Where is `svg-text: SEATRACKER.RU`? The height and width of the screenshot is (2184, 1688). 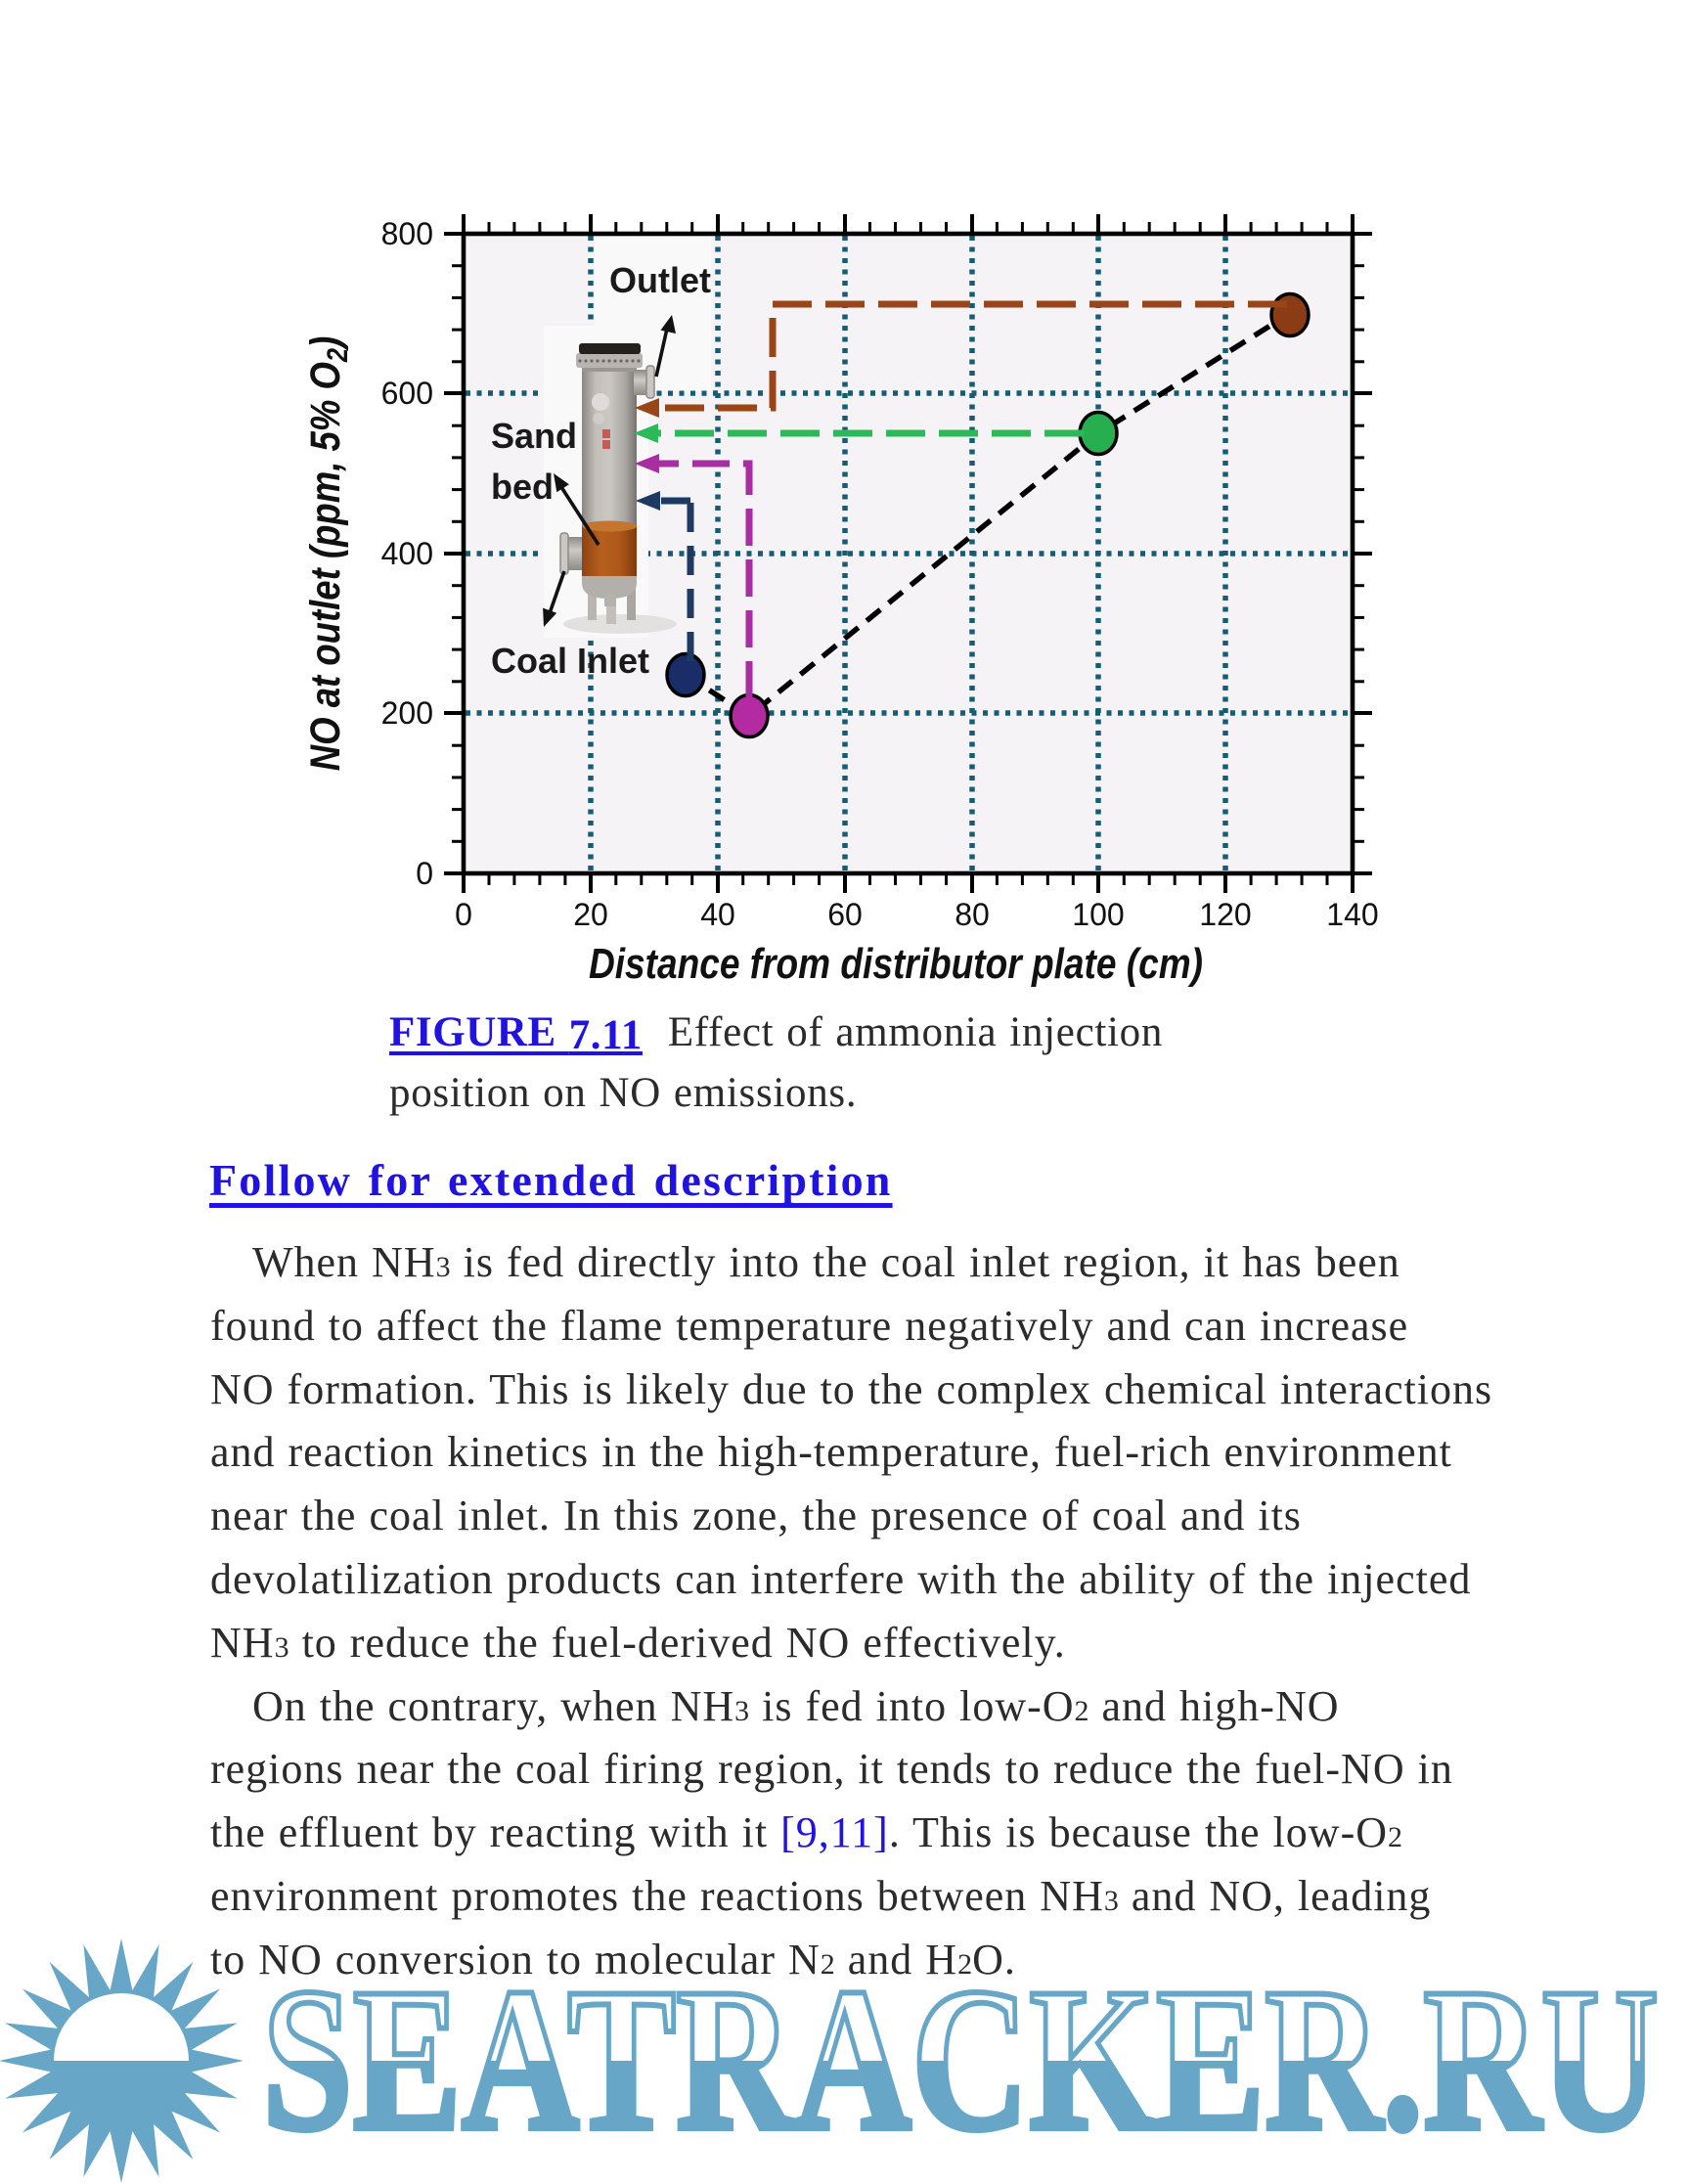 svg-text: SEATRACKER.RU is located at coordinates (960, 2059).